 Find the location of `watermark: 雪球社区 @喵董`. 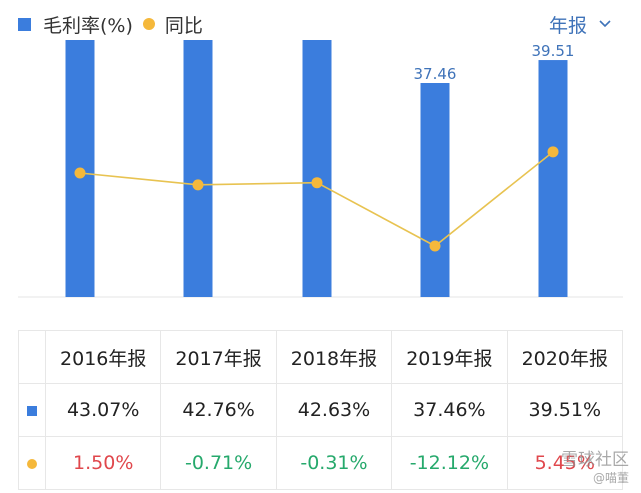

watermark: 雪球社区 @喵董 is located at coordinates (595, 467).